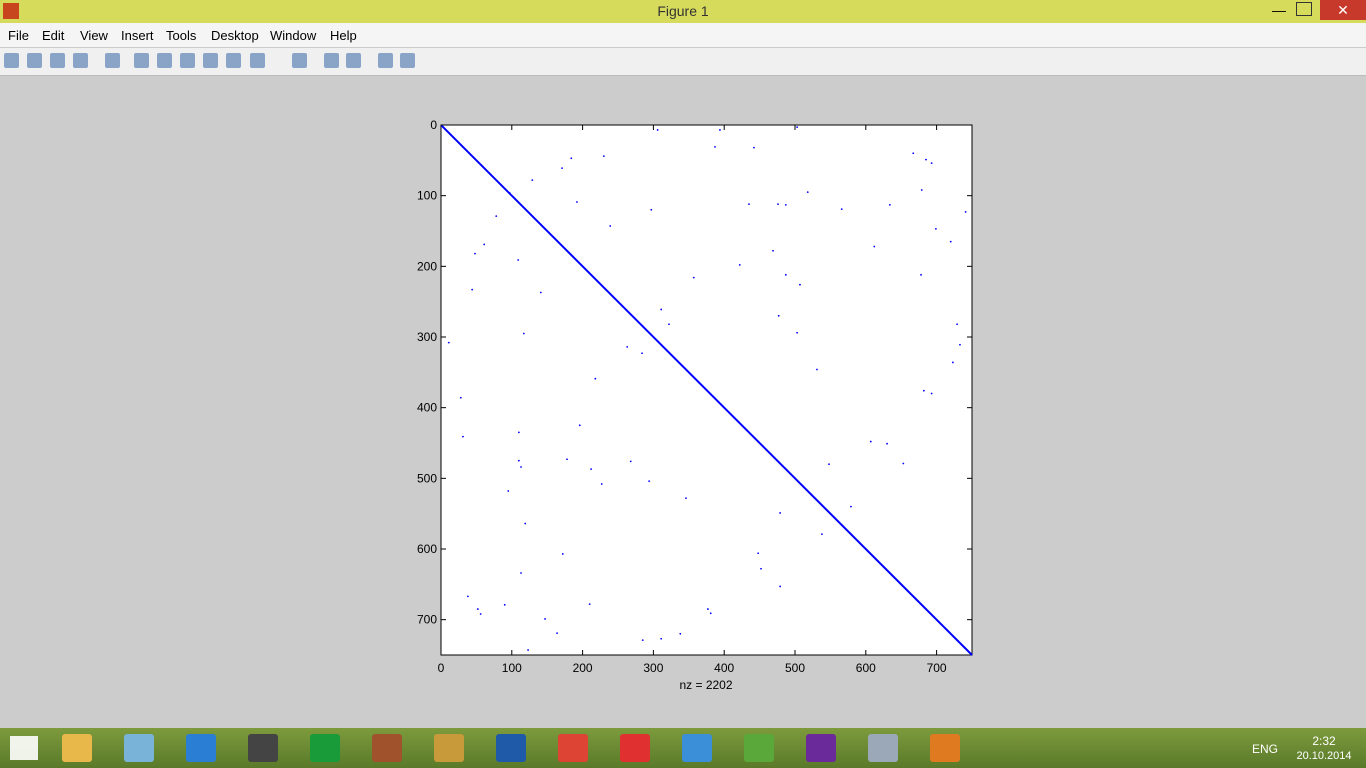  What do you see at coordinates (705, 685) in the screenshot?
I see `x-axis-label: nz = 2202` at bounding box center [705, 685].